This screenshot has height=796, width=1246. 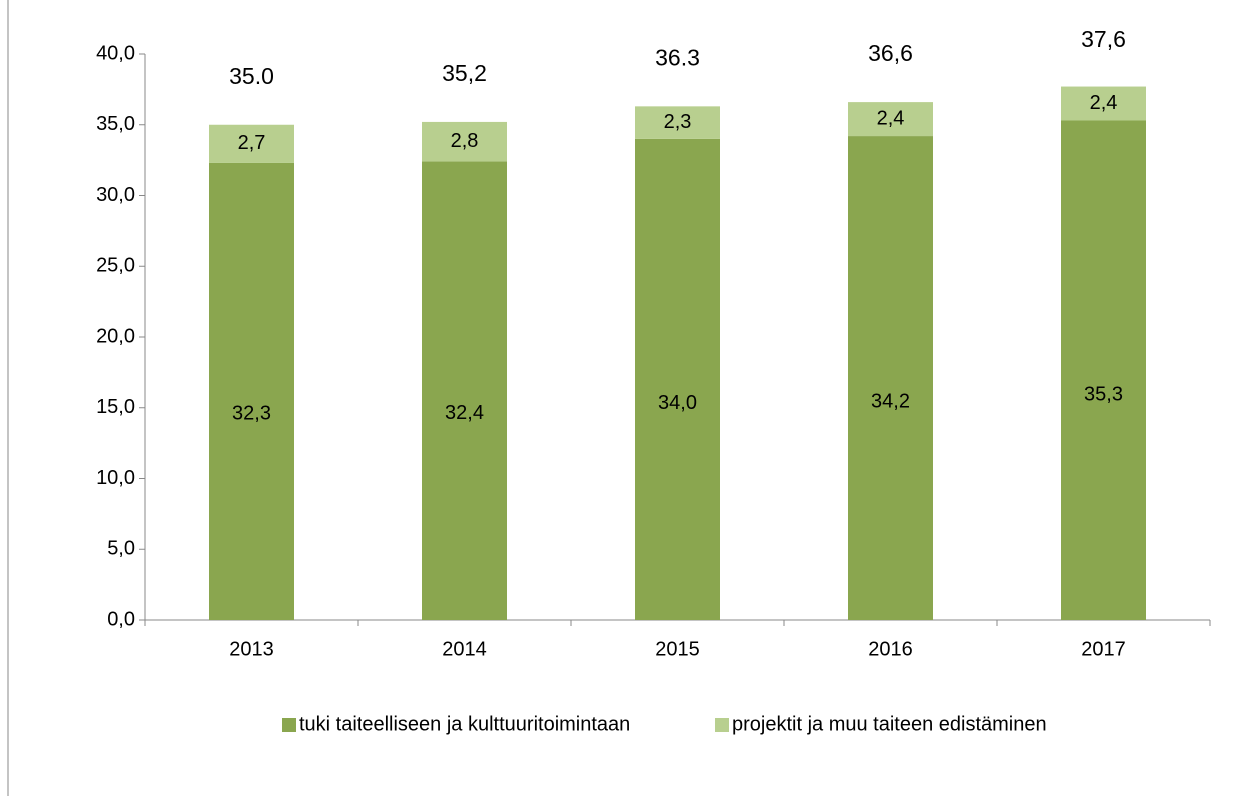 I want to click on total-label: 36.3, so click(x=677, y=57).